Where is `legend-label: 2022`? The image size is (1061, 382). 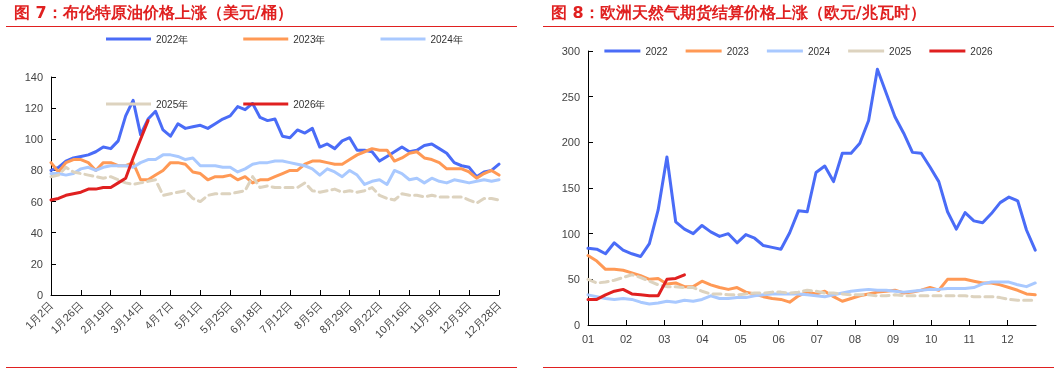
legend-label: 2022 is located at coordinates (657, 51).